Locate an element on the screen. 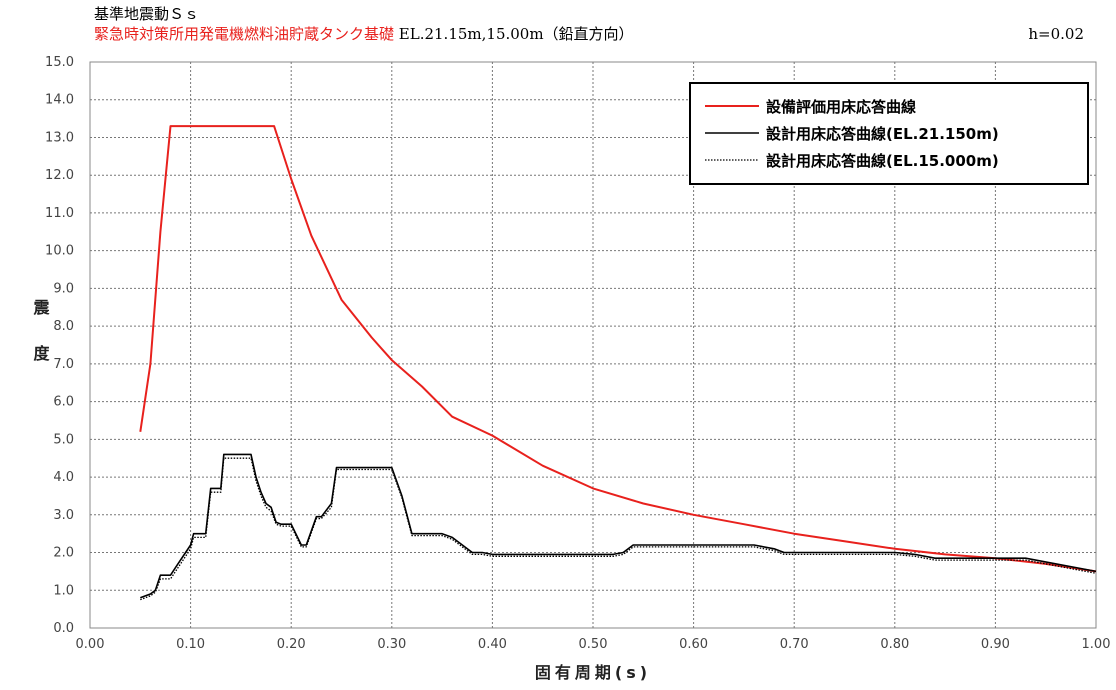  x-tick-label: 0.40 is located at coordinates (492, 644).